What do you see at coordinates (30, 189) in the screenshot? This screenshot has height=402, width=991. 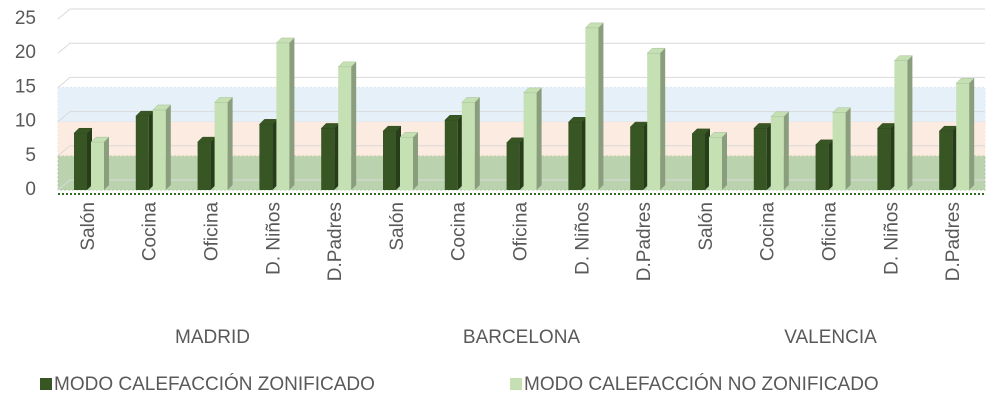 I see `y-tick-label: 0` at bounding box center [30, 189].